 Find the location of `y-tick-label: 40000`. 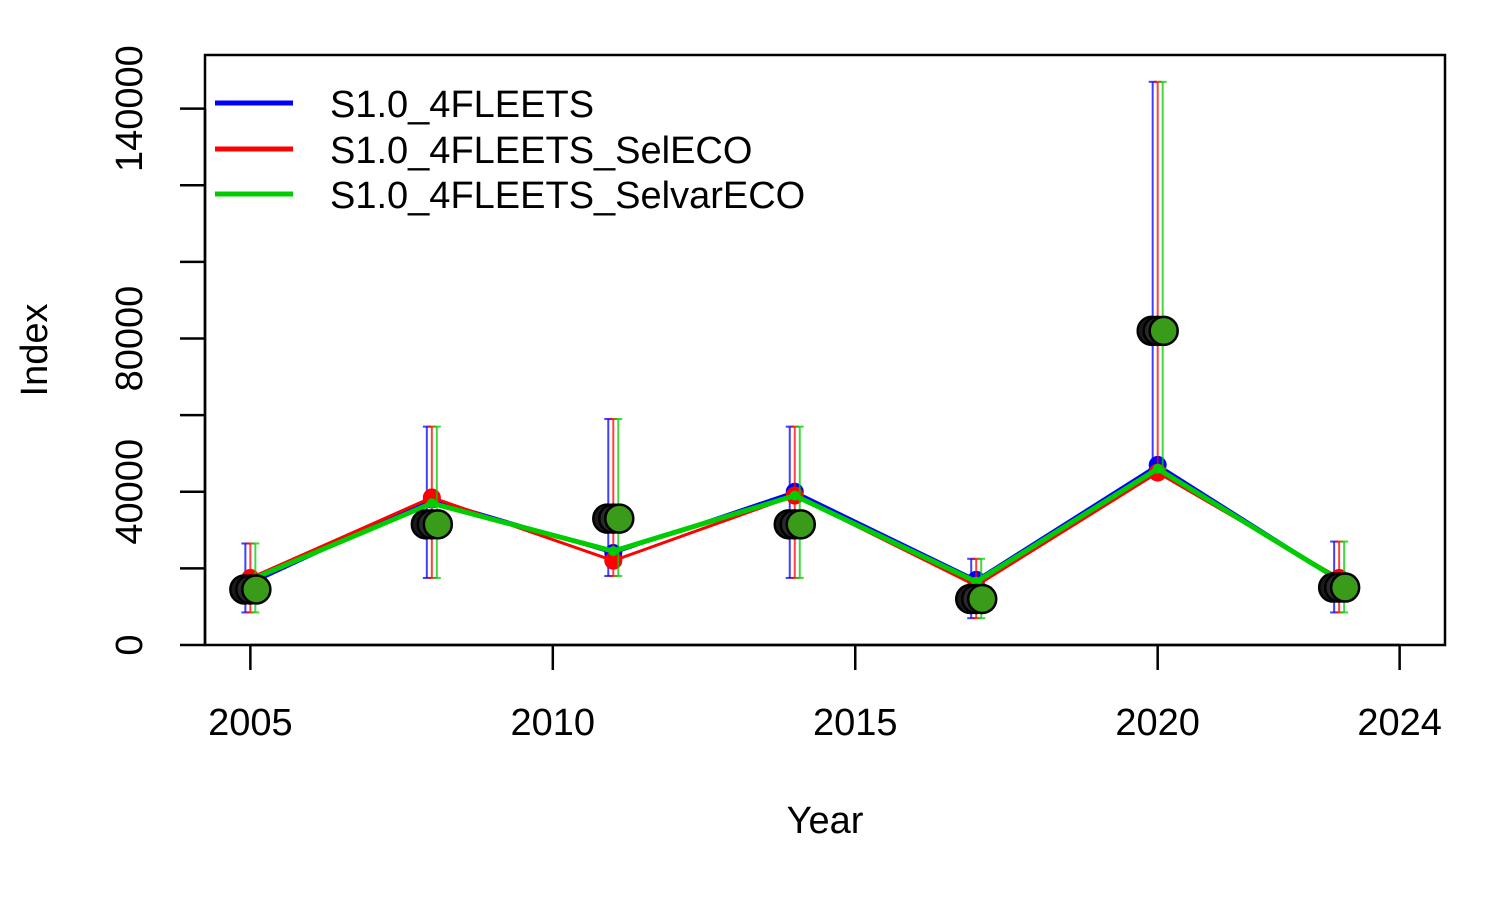

y-tick-label: 40000 is located at coordinates (130, 492).